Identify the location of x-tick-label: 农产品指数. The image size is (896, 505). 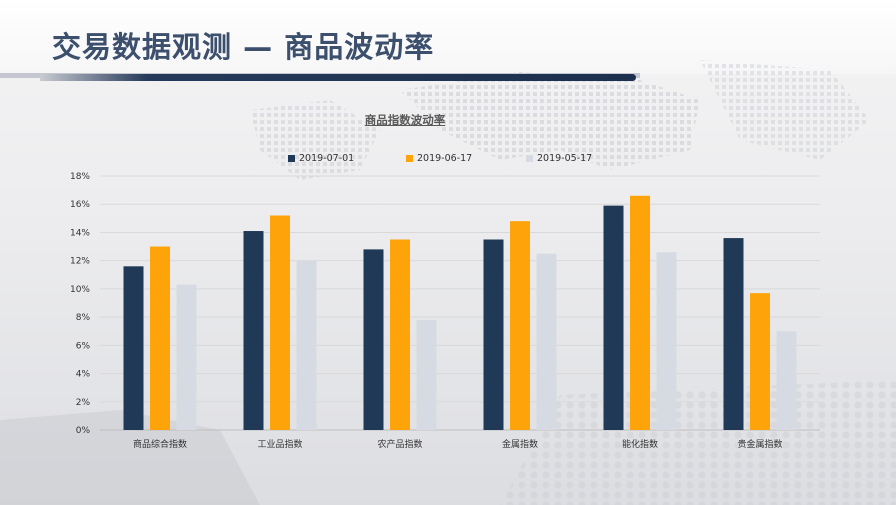
(399, 444).